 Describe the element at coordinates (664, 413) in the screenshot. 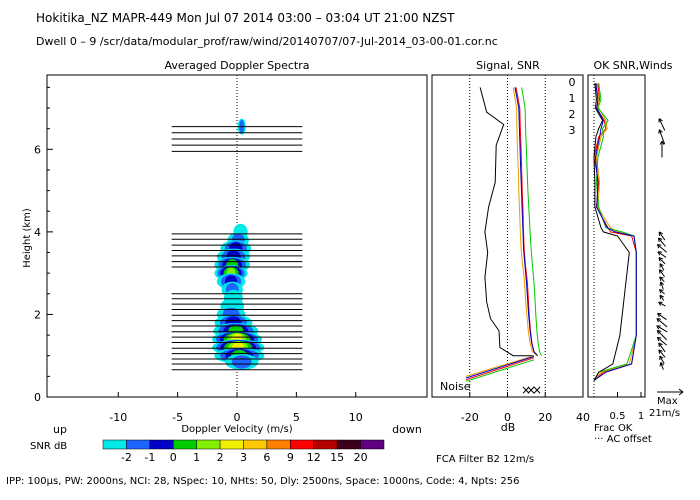

I see `max-speed-label: 21m/s` at that location.